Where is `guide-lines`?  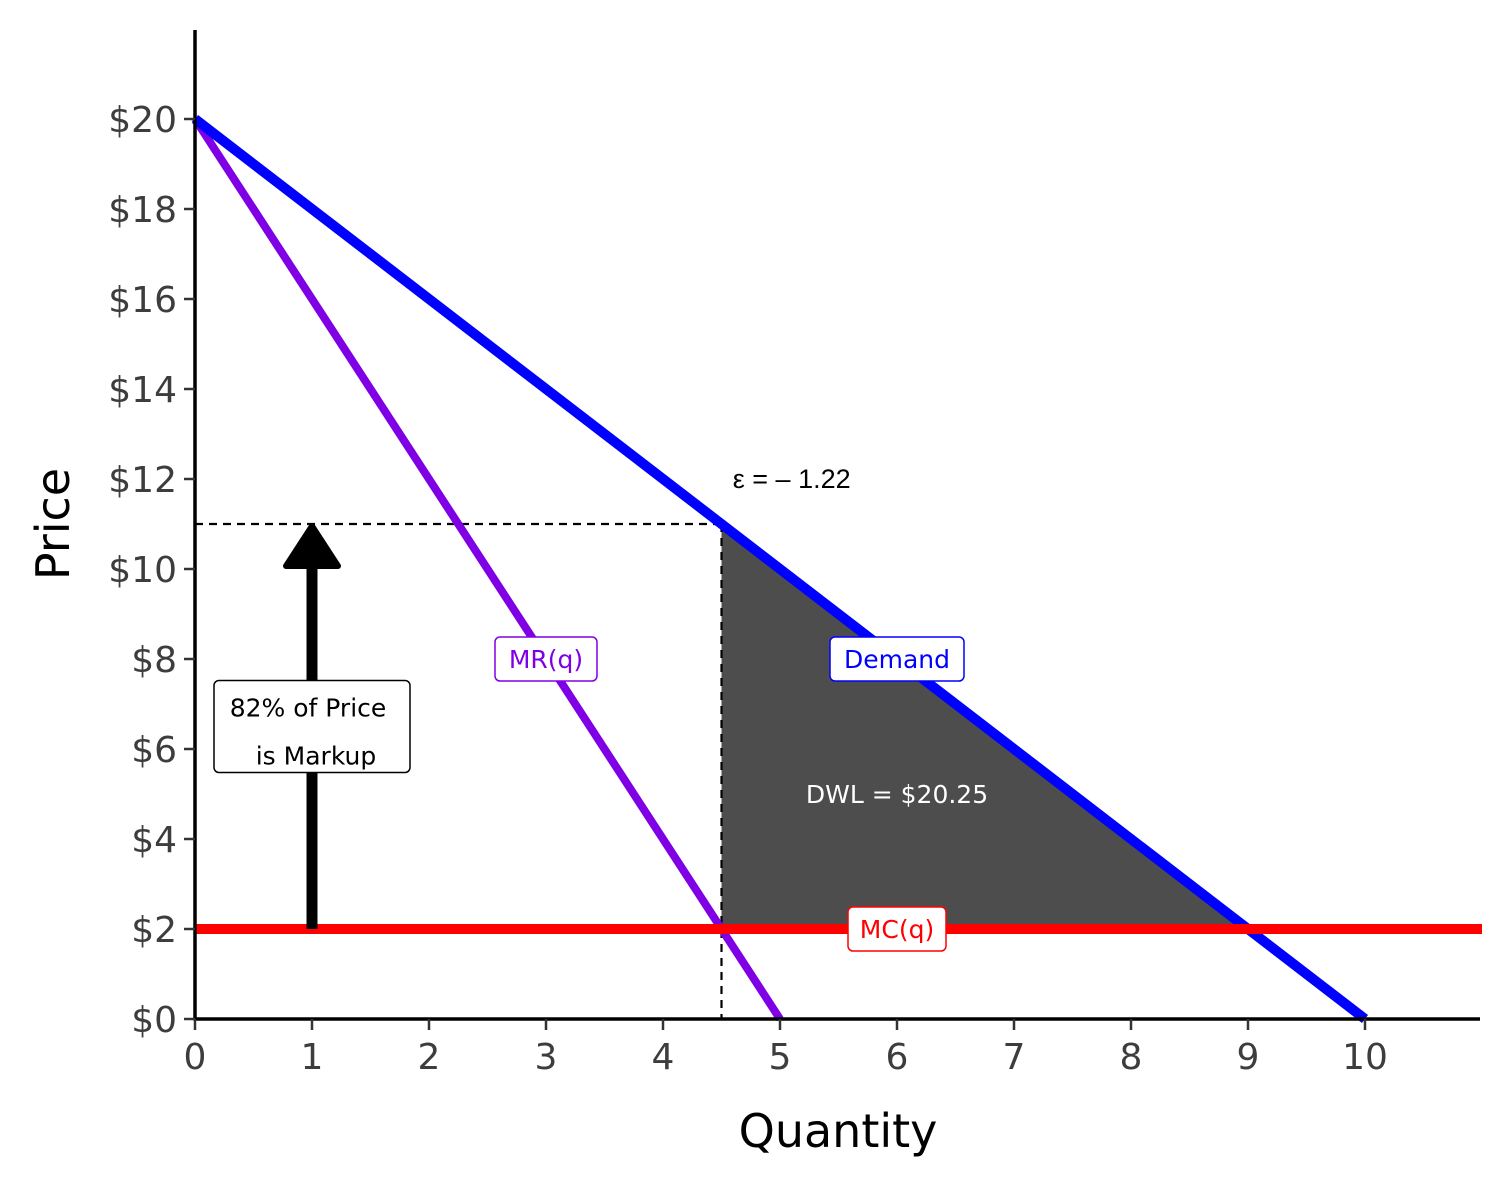 guide-lines is located at coordinates (459, 770).